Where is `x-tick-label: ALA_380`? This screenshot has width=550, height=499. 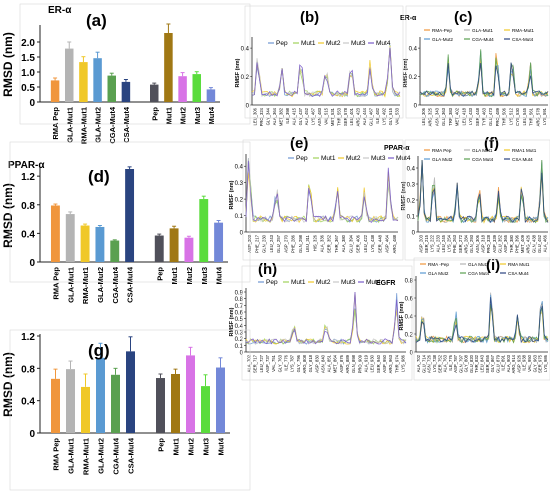 x-tick-label: ALA_380 is located at coordinates (343, 243).